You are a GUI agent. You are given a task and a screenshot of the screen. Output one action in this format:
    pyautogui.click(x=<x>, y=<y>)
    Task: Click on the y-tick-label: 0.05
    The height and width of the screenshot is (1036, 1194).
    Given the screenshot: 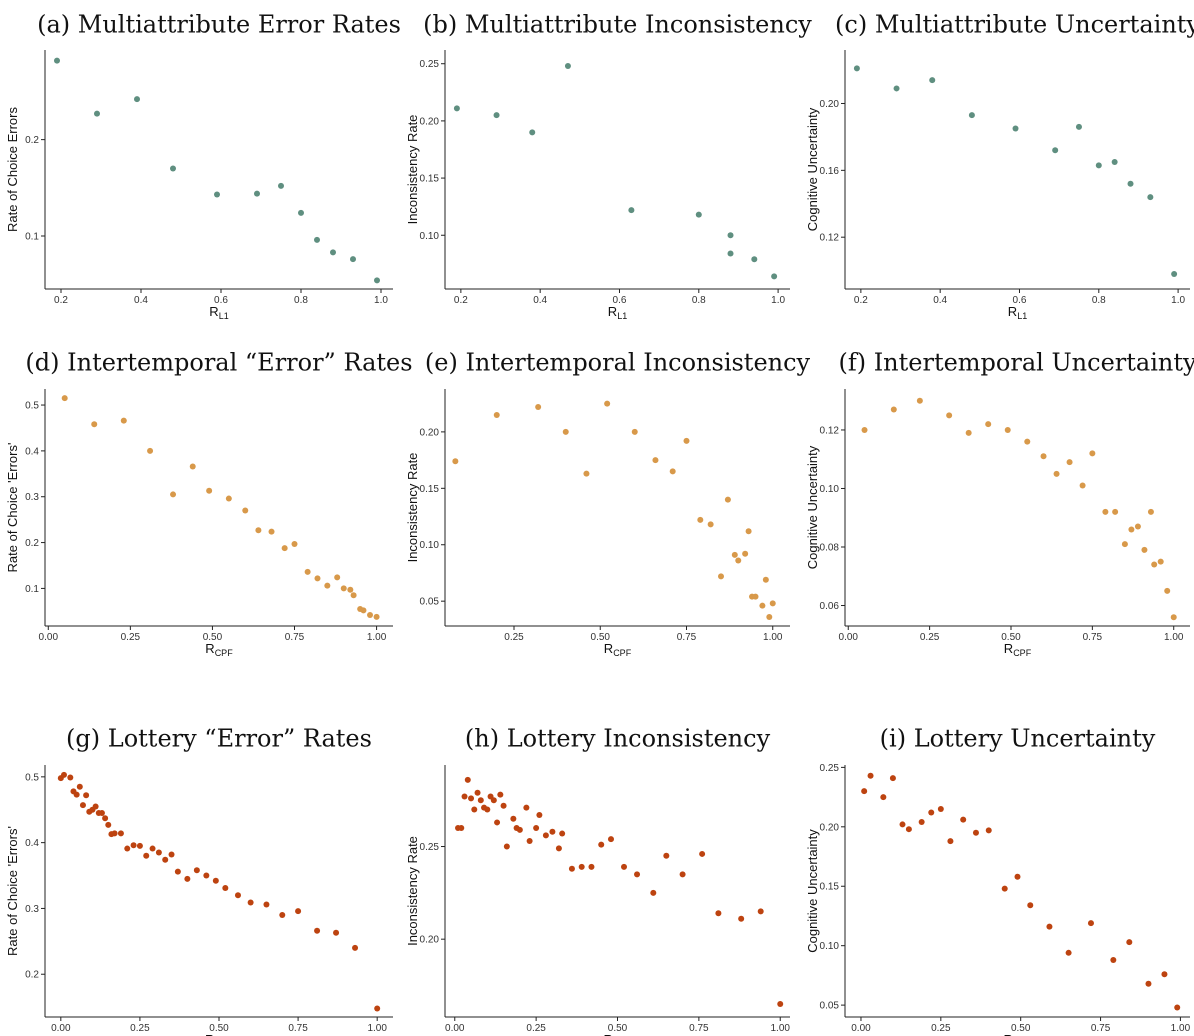 What is the action you would take?
    pyautogui.click(x=830, y=1006)
    